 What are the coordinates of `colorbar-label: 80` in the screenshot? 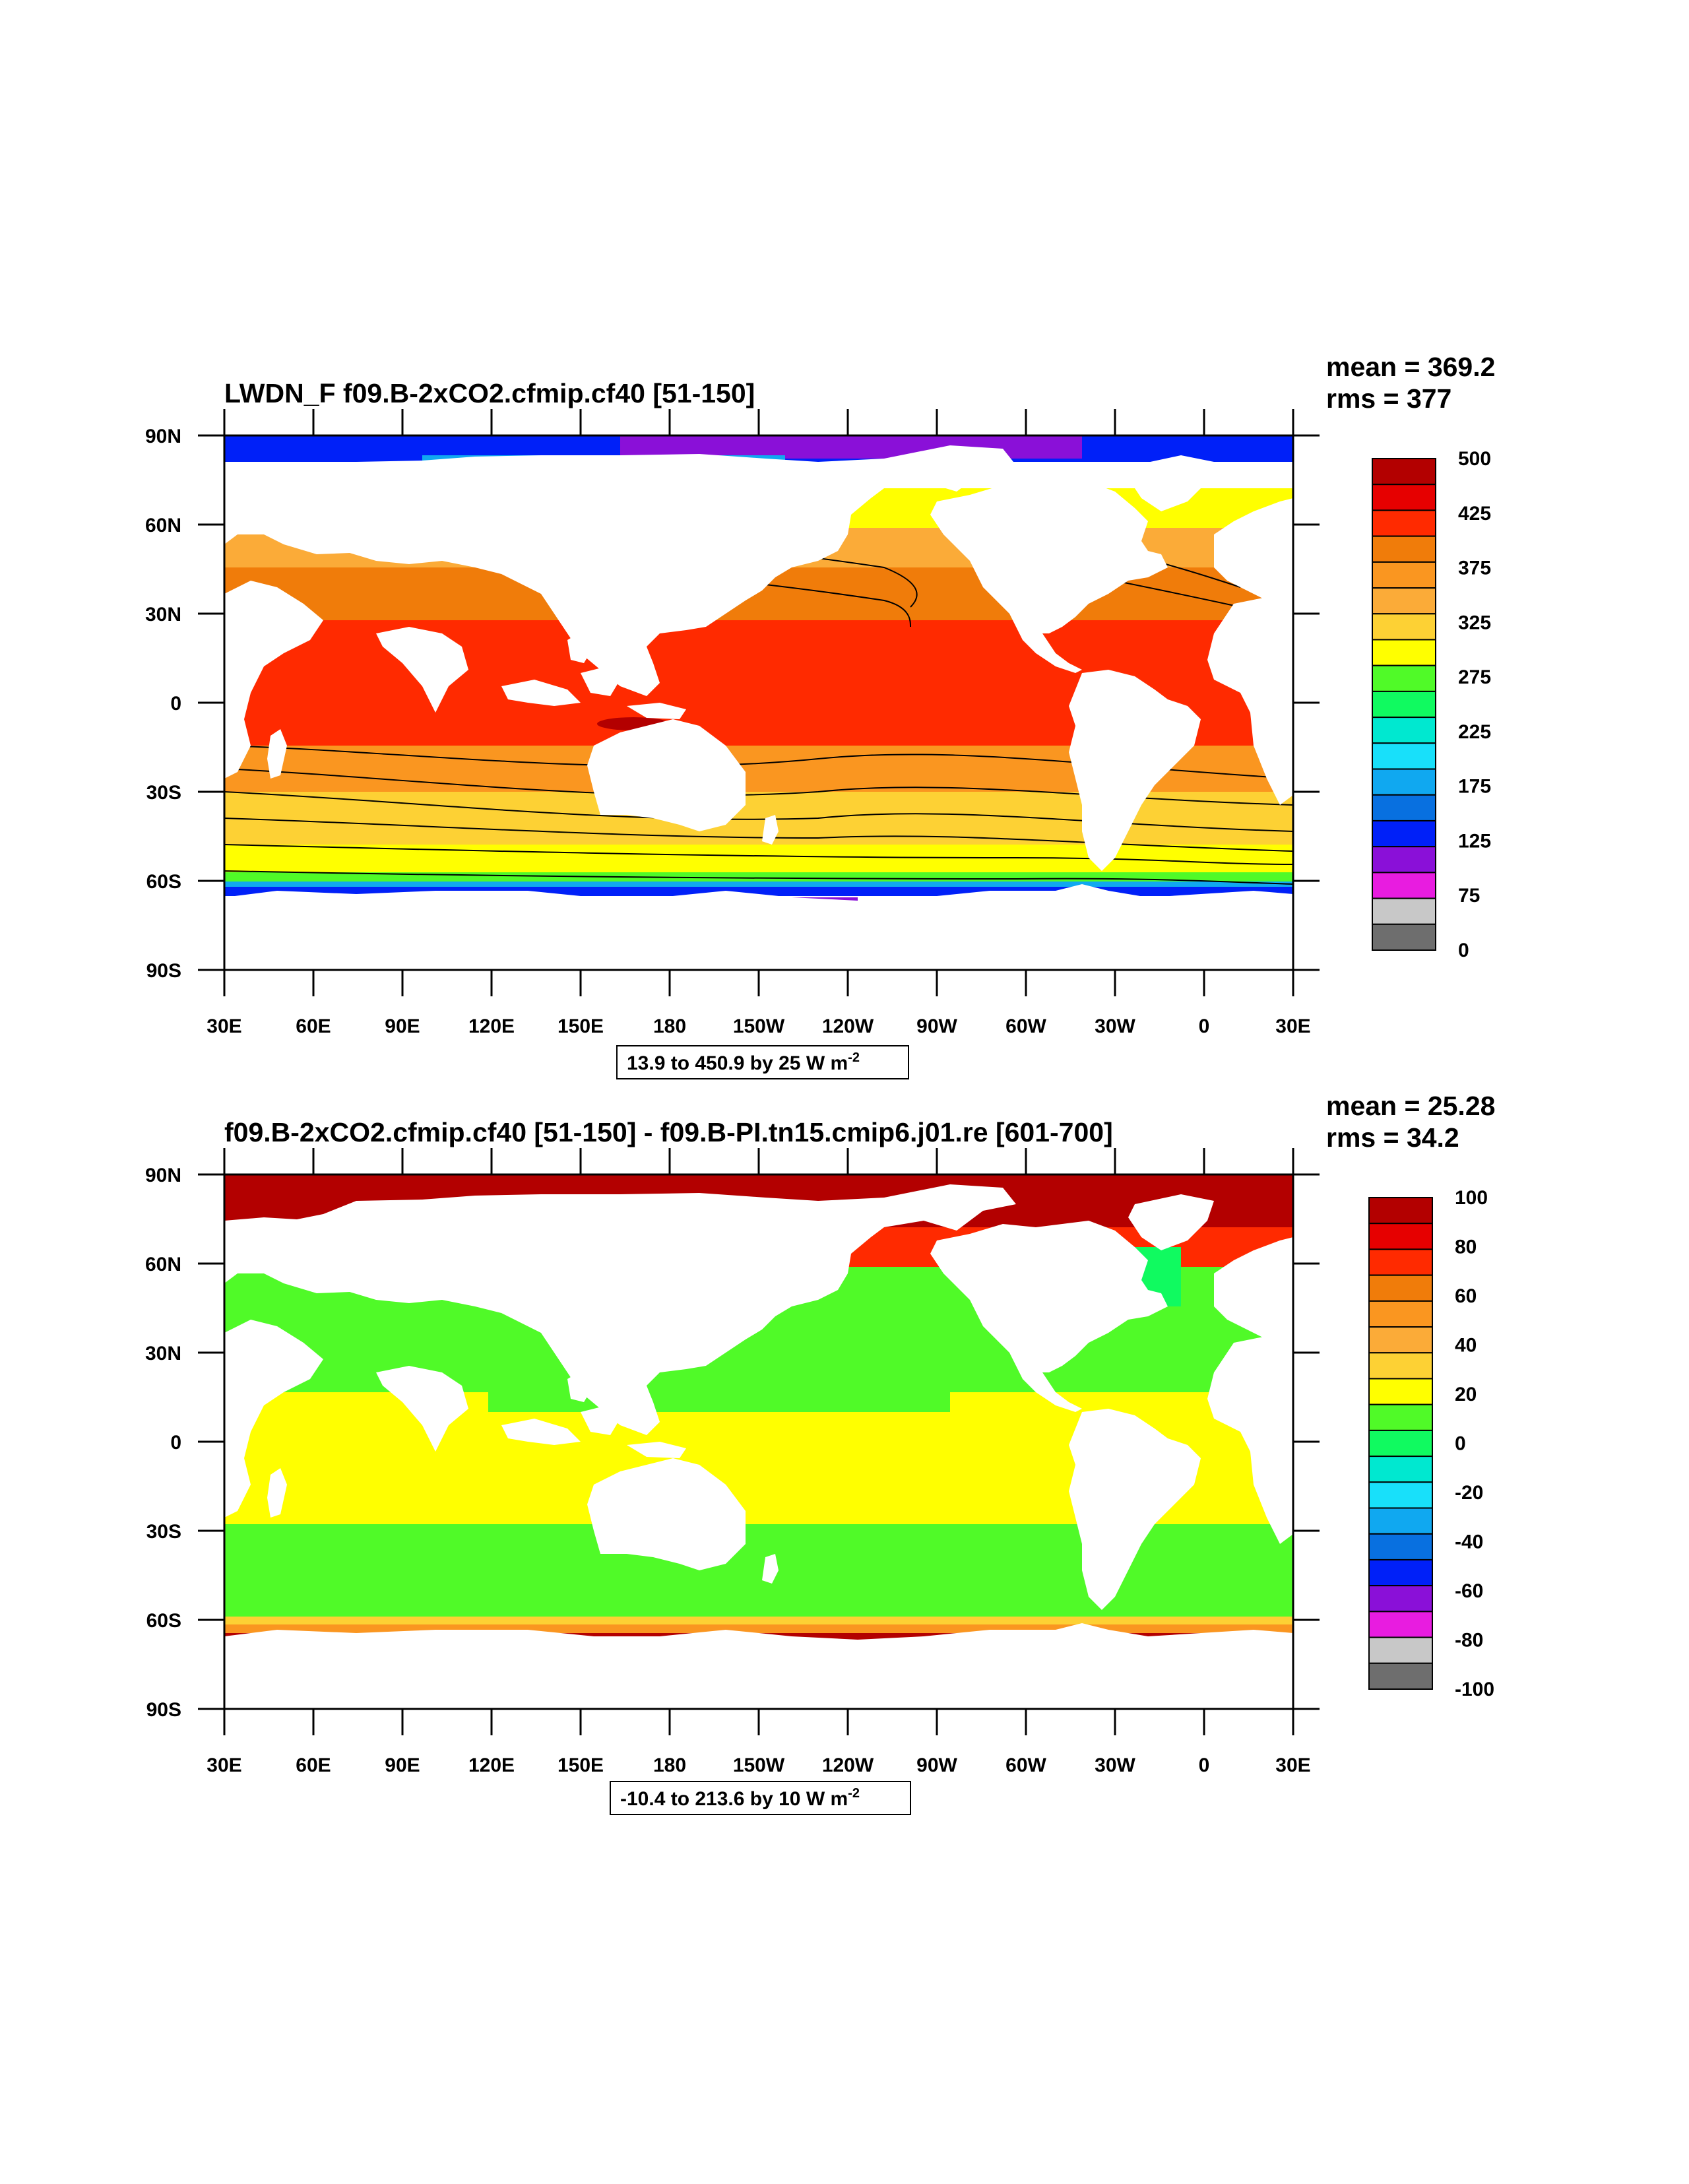 It's located at (1466, 1247).